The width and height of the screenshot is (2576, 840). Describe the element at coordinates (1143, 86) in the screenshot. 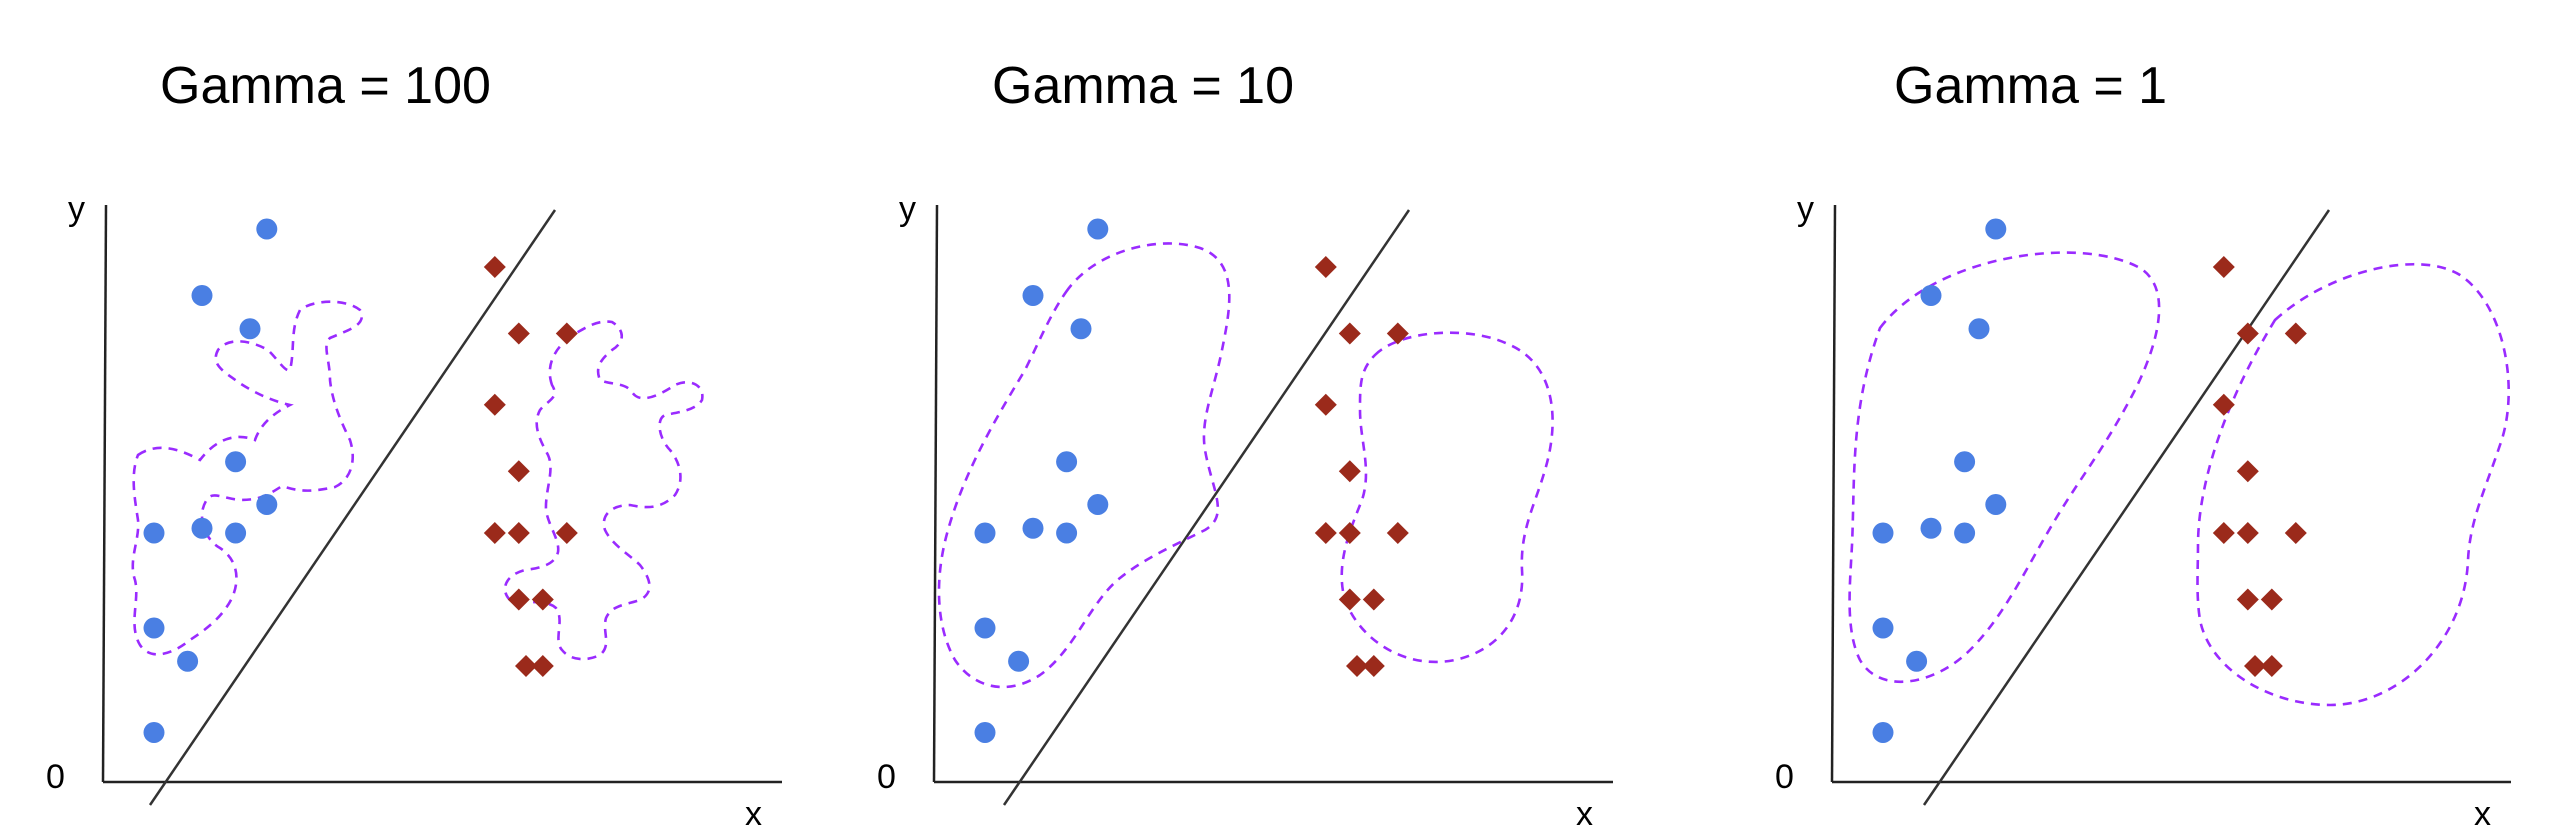

I see `panel-title: Gamma = 10` at that location.